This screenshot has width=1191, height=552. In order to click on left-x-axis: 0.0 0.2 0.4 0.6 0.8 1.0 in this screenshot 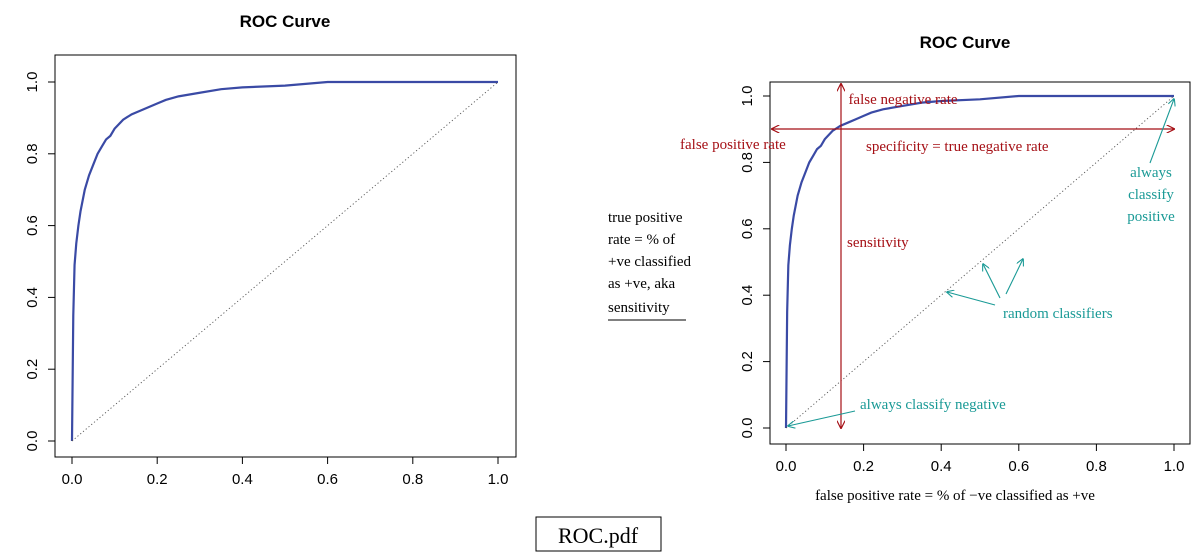, I will do `click(285, 472)`.